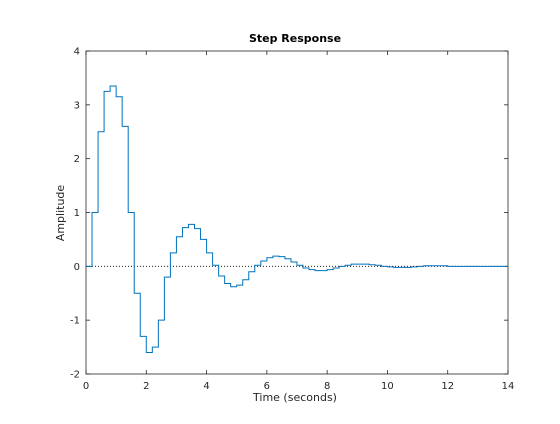 This screenshot has height=424, width=560. Describe the element at coordinates (77, 213) in the screenshot. I see `y-tick-label: 1` at that location.